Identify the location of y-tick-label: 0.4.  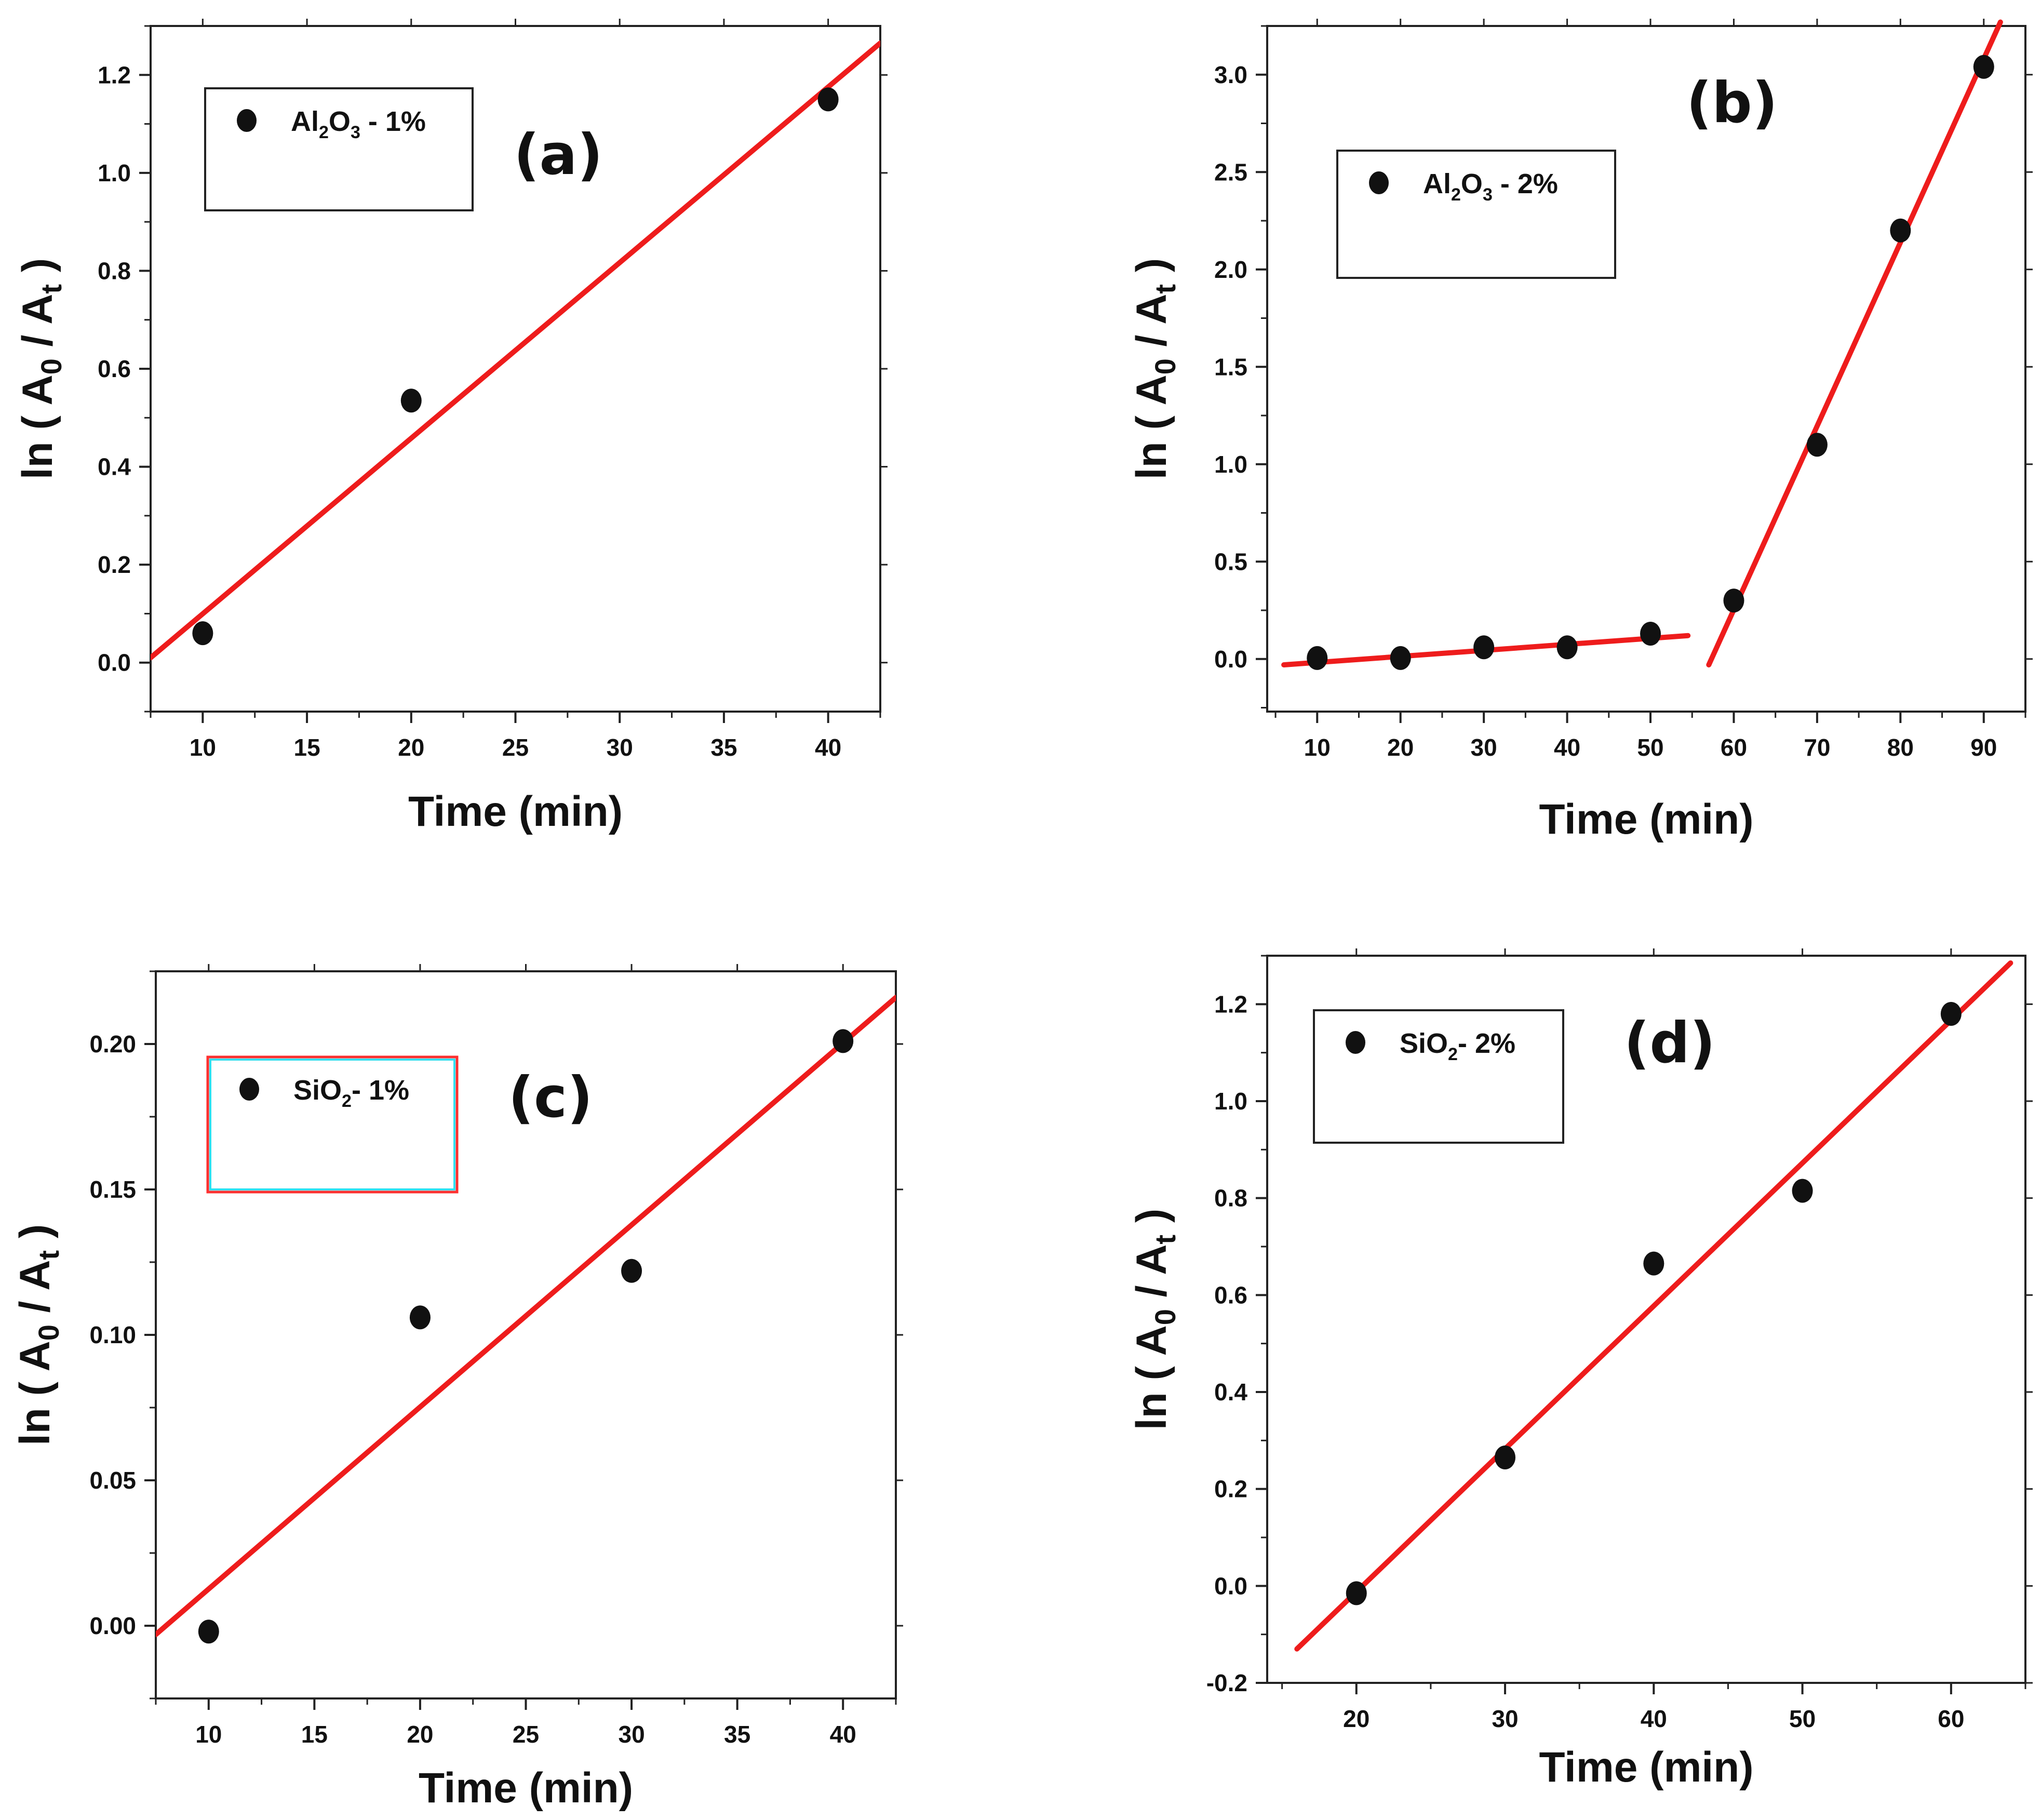
(114, 467).